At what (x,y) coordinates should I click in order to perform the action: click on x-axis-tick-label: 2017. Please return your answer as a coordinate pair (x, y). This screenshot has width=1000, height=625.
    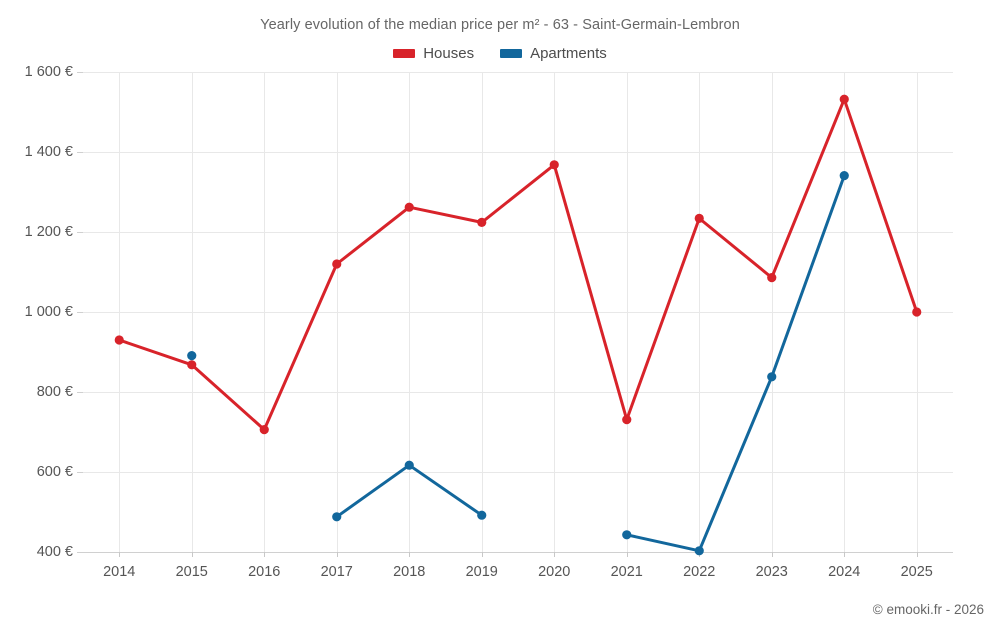
    Looking at the image, I should click on (336, 572).